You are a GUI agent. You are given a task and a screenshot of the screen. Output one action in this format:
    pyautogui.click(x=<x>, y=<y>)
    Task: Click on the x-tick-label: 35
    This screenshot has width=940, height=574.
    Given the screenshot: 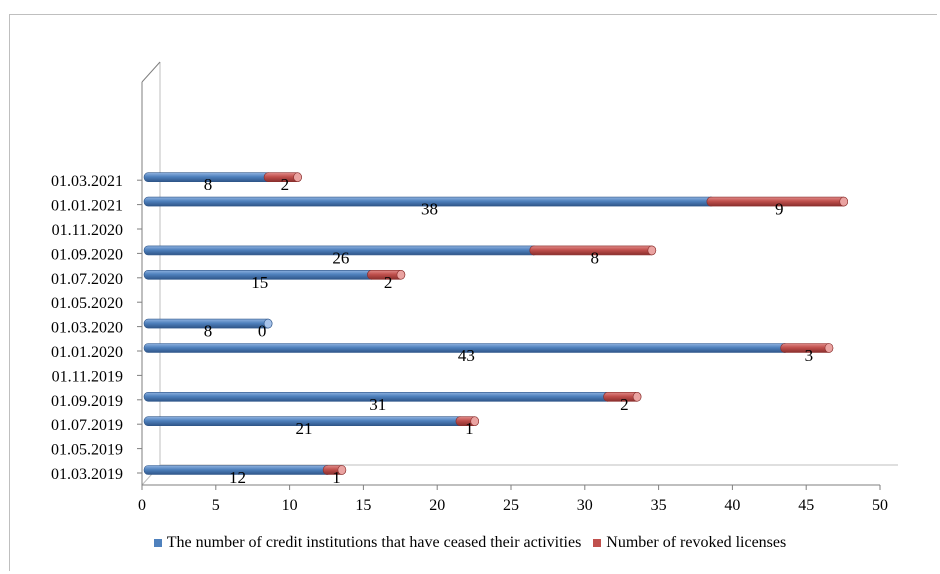 What is the action you would take?
    pyautogui.click(x=659, y=505)
    